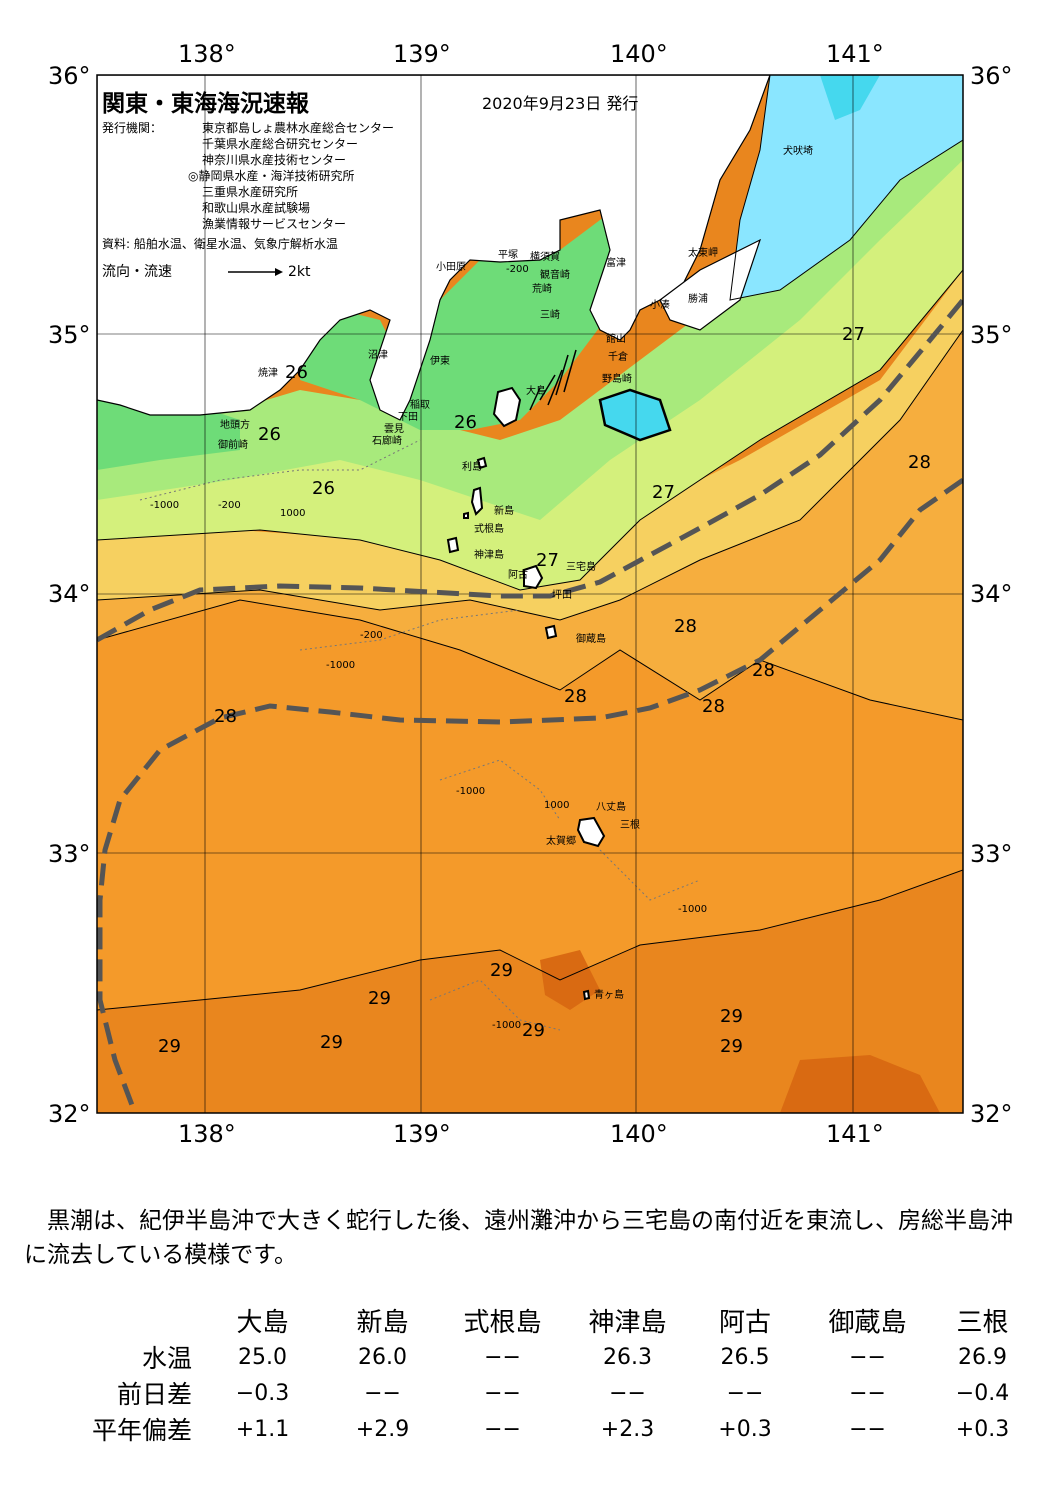 The height and width of the screenshot is (1503, 1064). What do you see at coordinates (542, 289) in the screenshot?
I see `place-name: 荒崎` at bounding box center [542, 289].